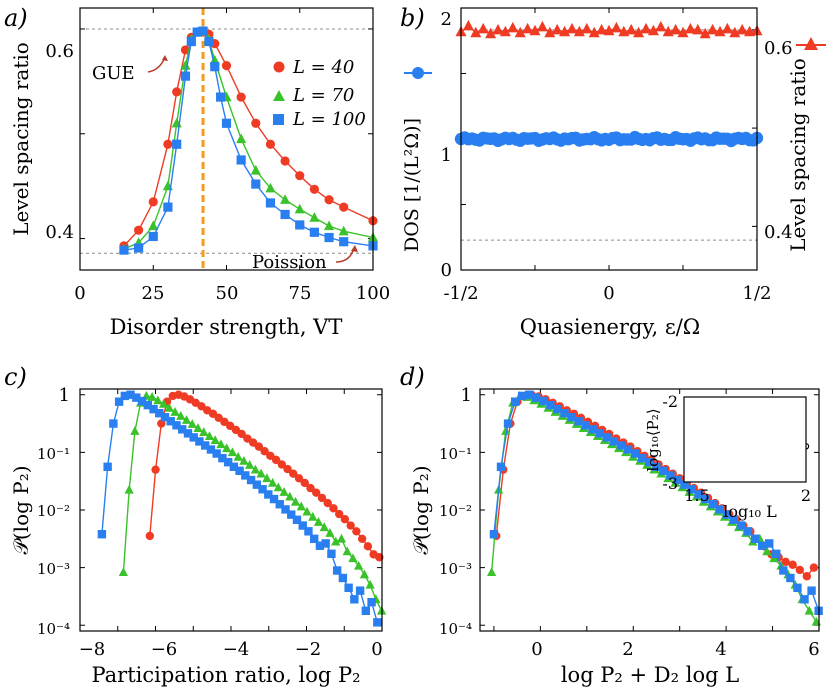  I want to click on inset-frame, so click(745, 439).